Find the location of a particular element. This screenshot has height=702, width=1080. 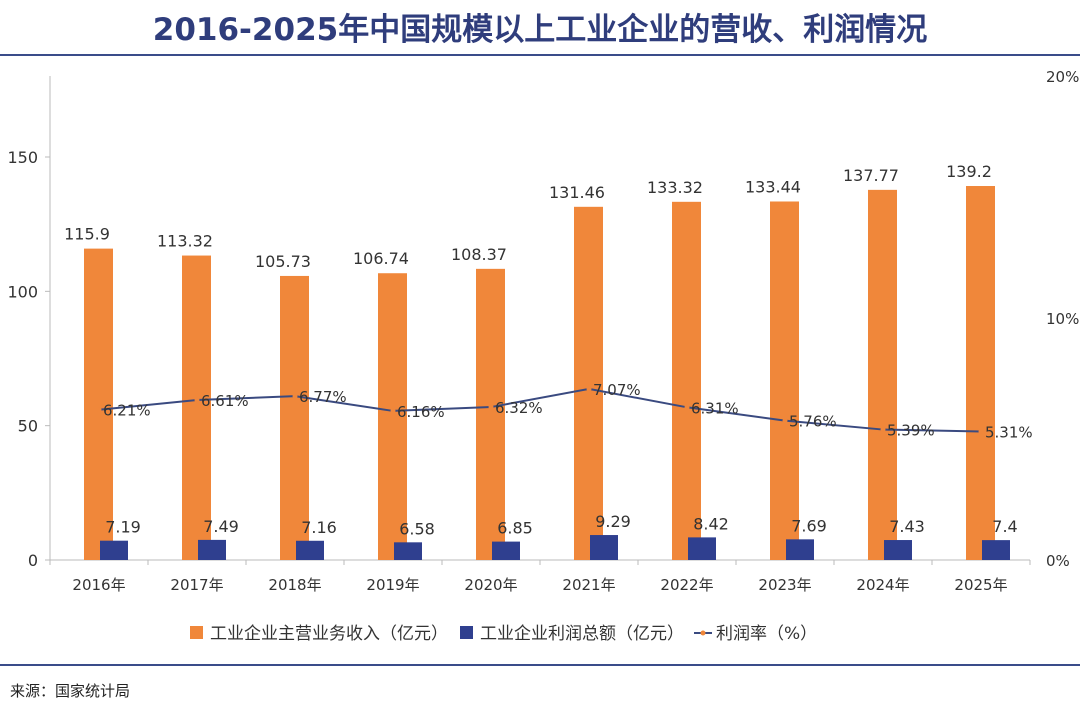

x-tick-label: 2020年 is located at coordinates (490, 585).